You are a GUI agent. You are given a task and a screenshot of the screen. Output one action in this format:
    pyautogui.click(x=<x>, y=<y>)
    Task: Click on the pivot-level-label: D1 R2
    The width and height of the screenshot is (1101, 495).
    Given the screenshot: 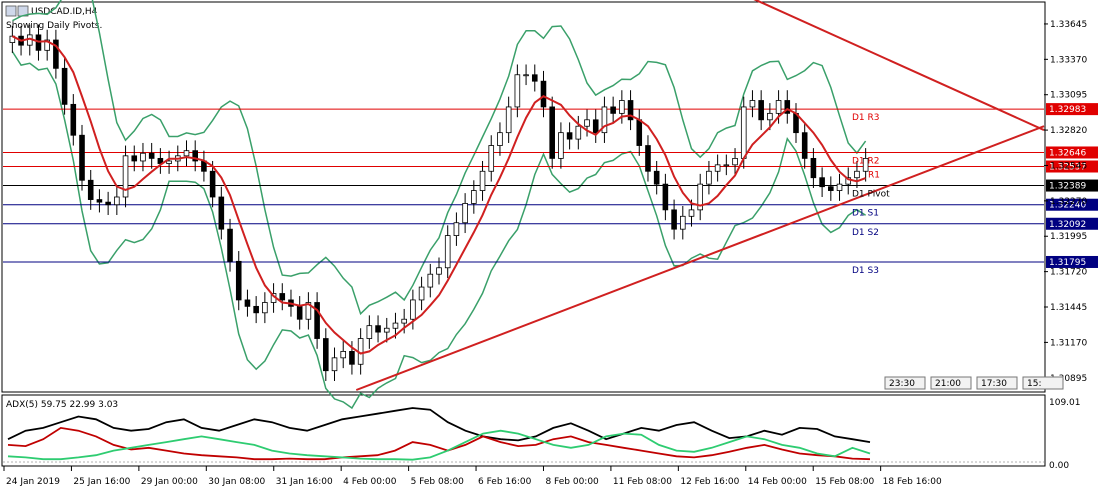 What is the action you would take?
    pyautogui.click(x=866, y=161)
    